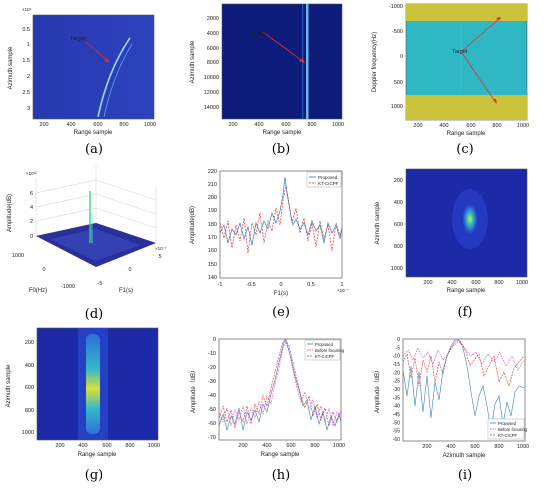 Image resolution: width=550 pixels, height=489 pixels. I want to click on panel-c-ytick: -1000, so click(396, 7).